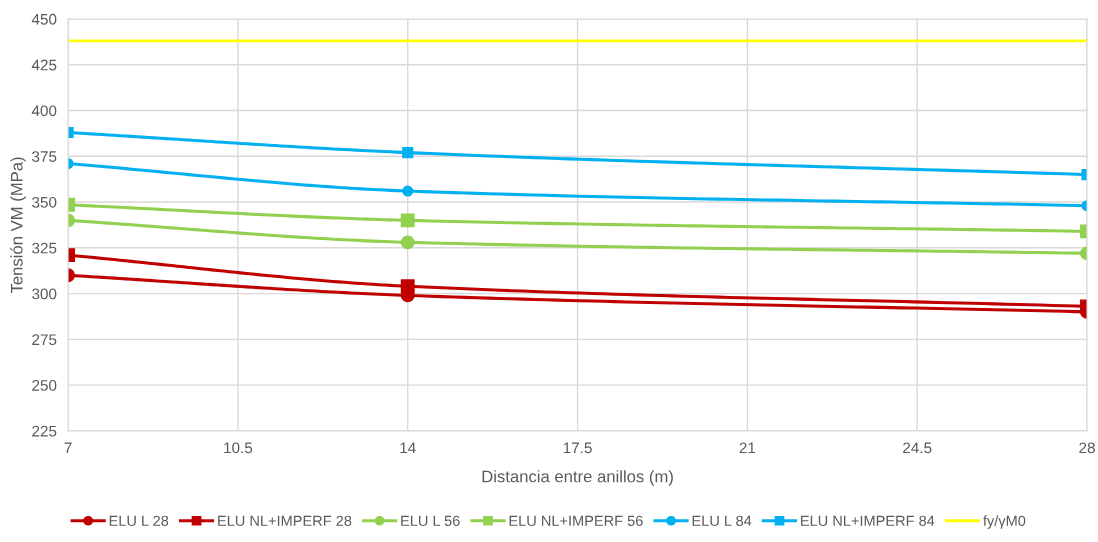 Image resolution: width=1098 pixels, height=542 pixels. Describe the element at coordinates (576, 520) in the screenshot. I see `legend-label: ELU NL+IMPERF 56` at that location.